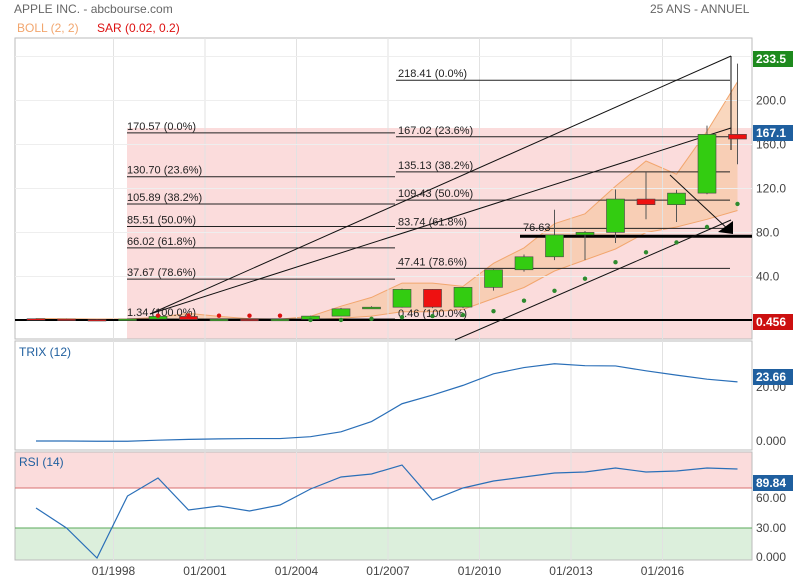 The image size is (800, 580). What do you see at coordinates (700, 9) in the screenshot?
I see `chart-period: 25 ANS - ANNUEL` at bounding box center [700, 9].